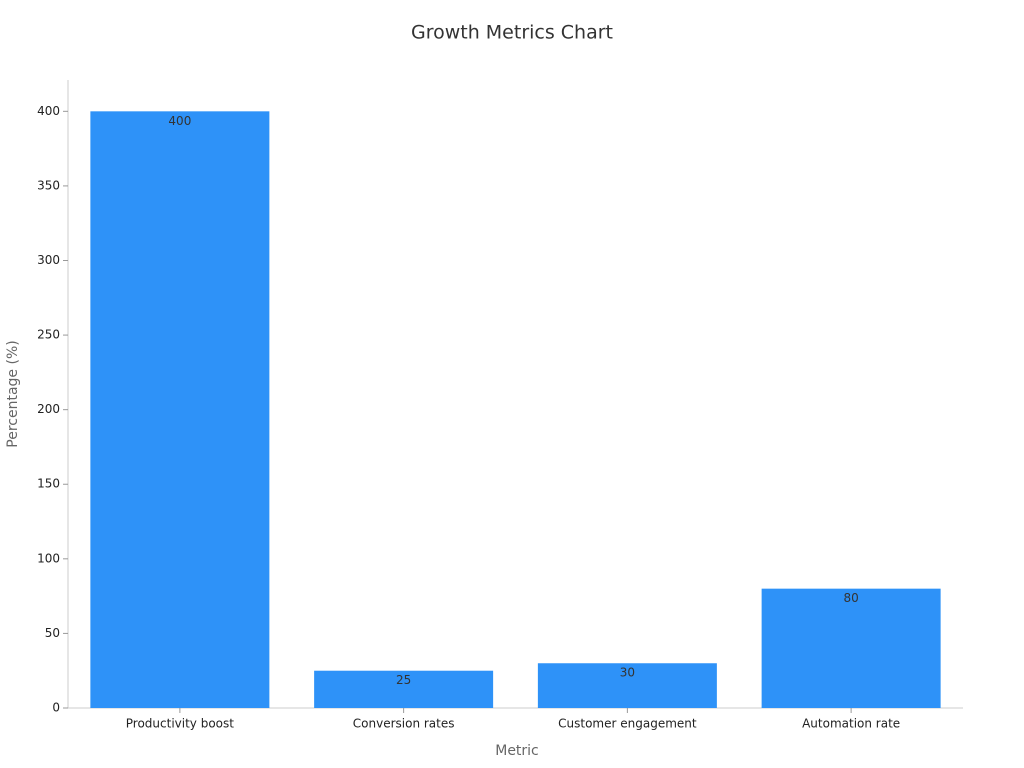  I want to click on value-label: 25, so click(403, 680).